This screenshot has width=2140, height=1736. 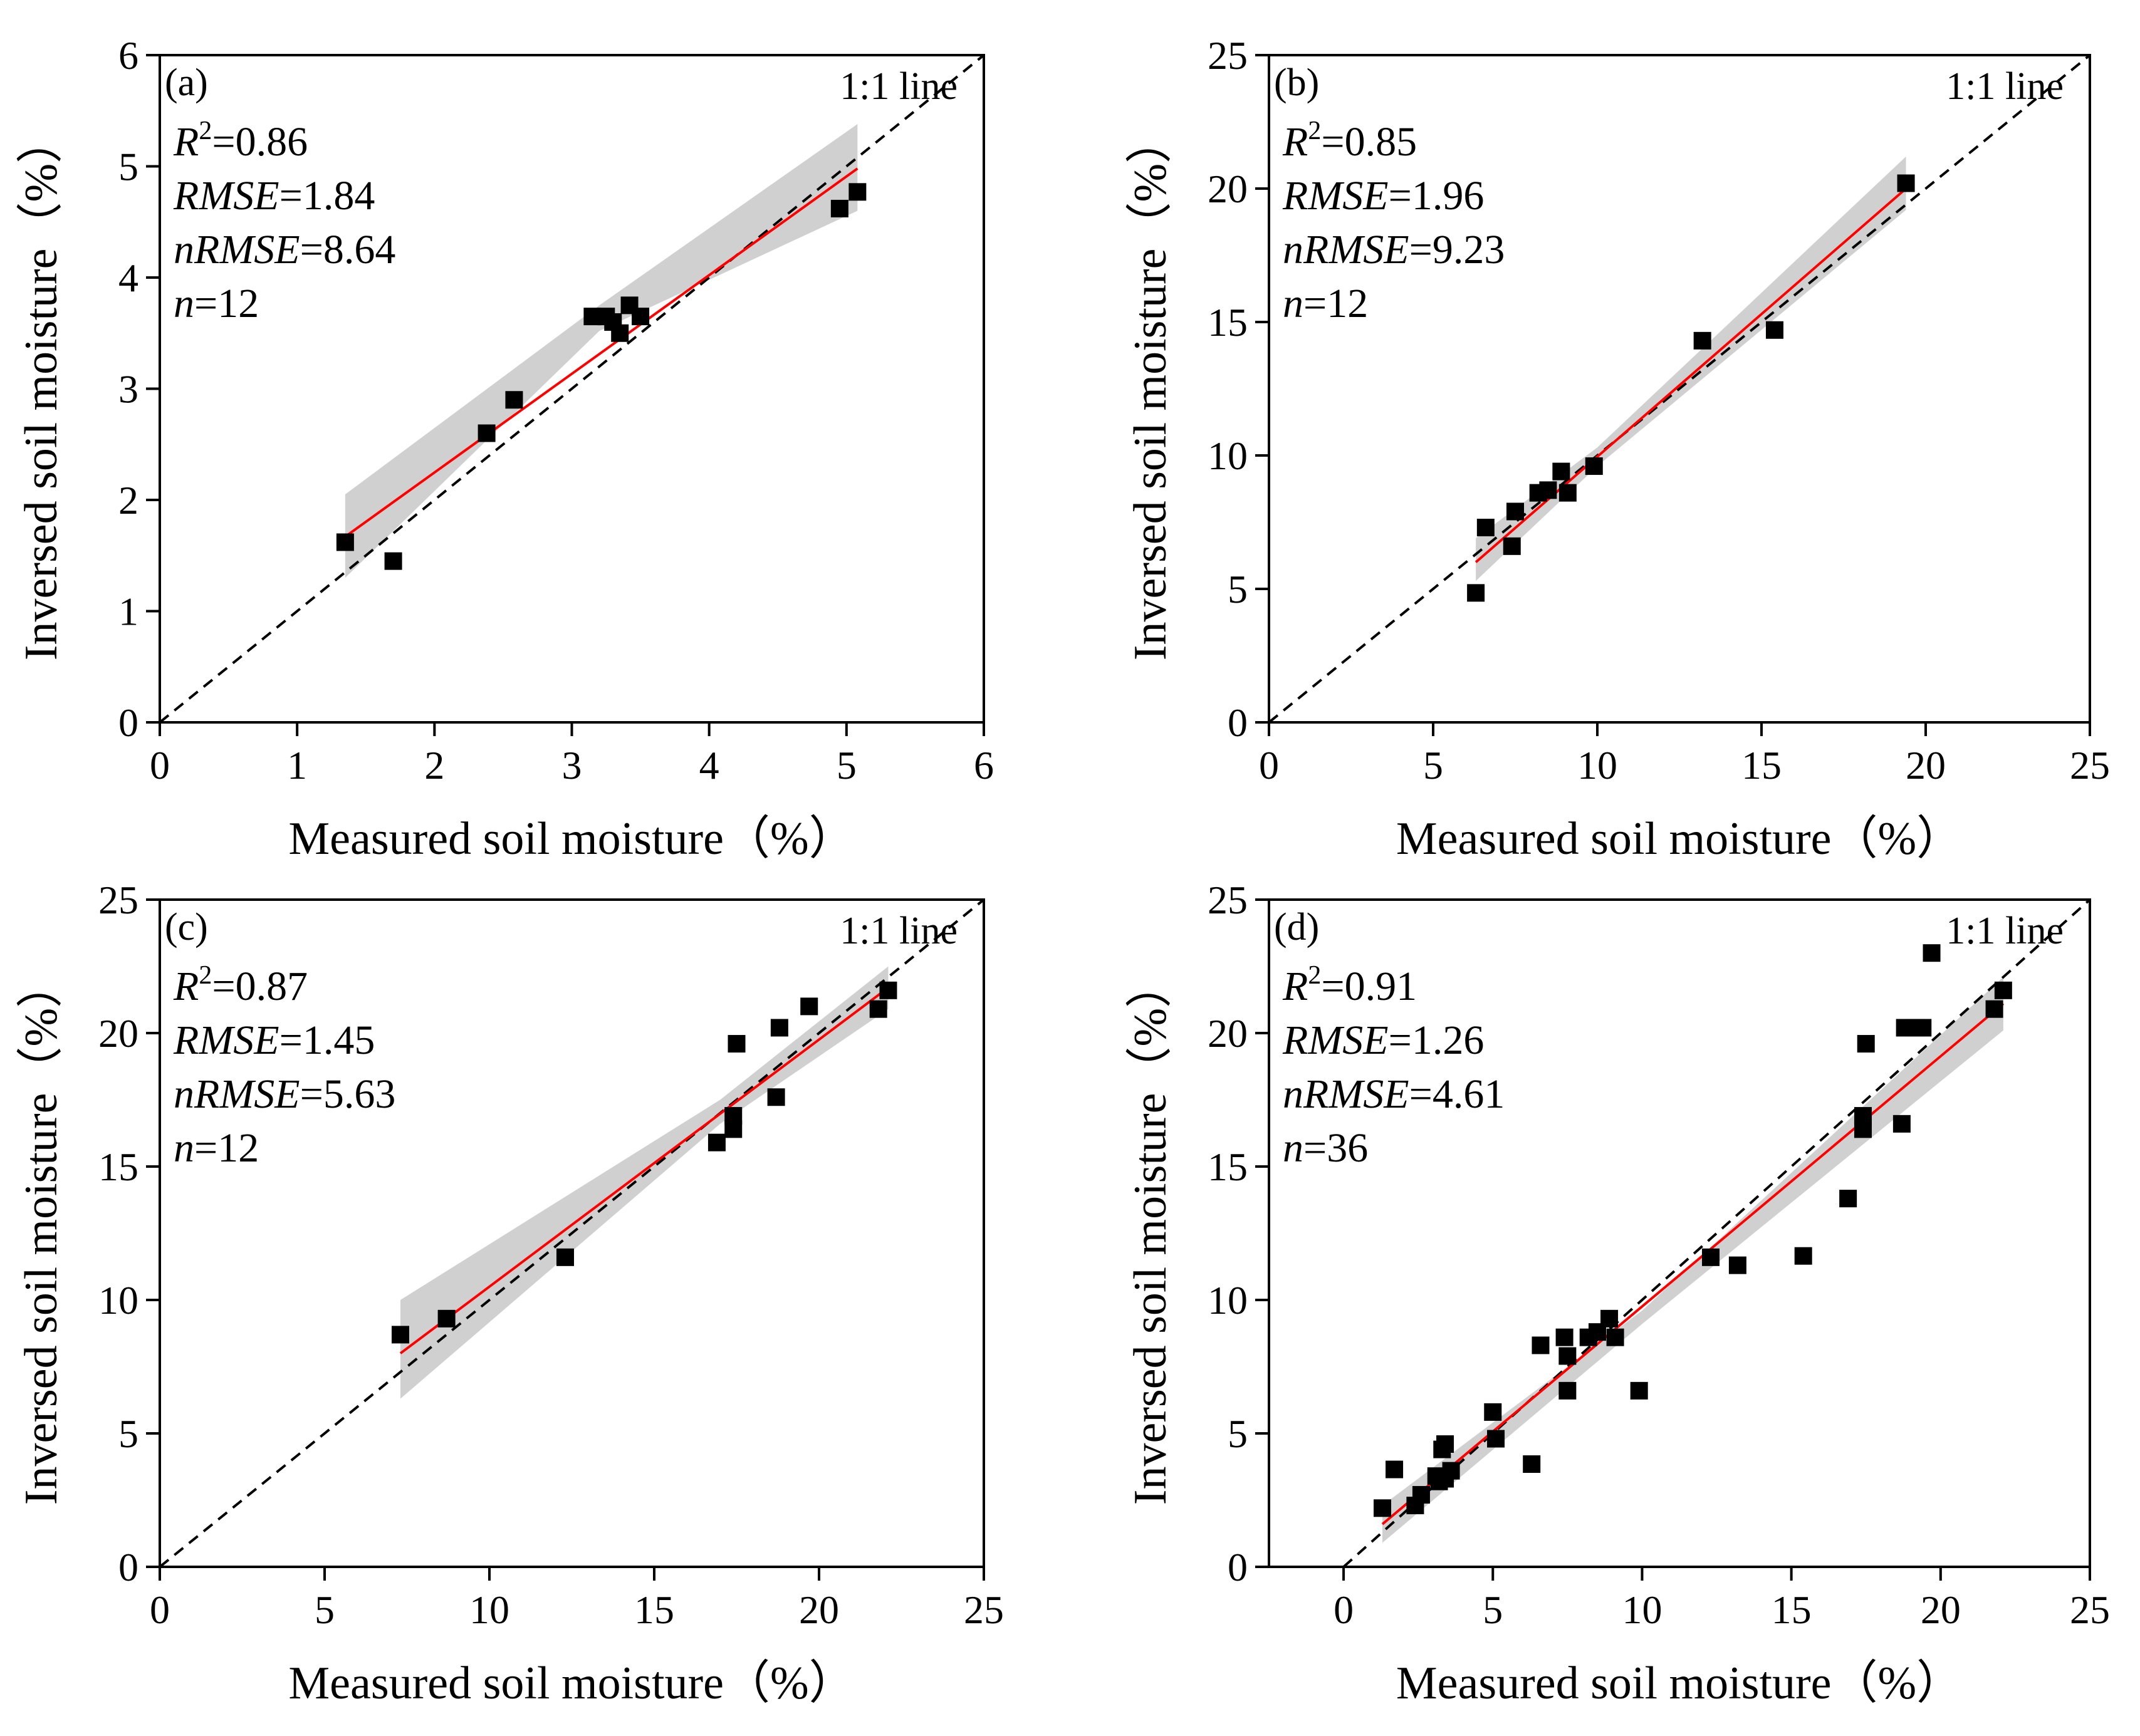 I want to click on stat-n-eq: =, so click(x=205, y=303).